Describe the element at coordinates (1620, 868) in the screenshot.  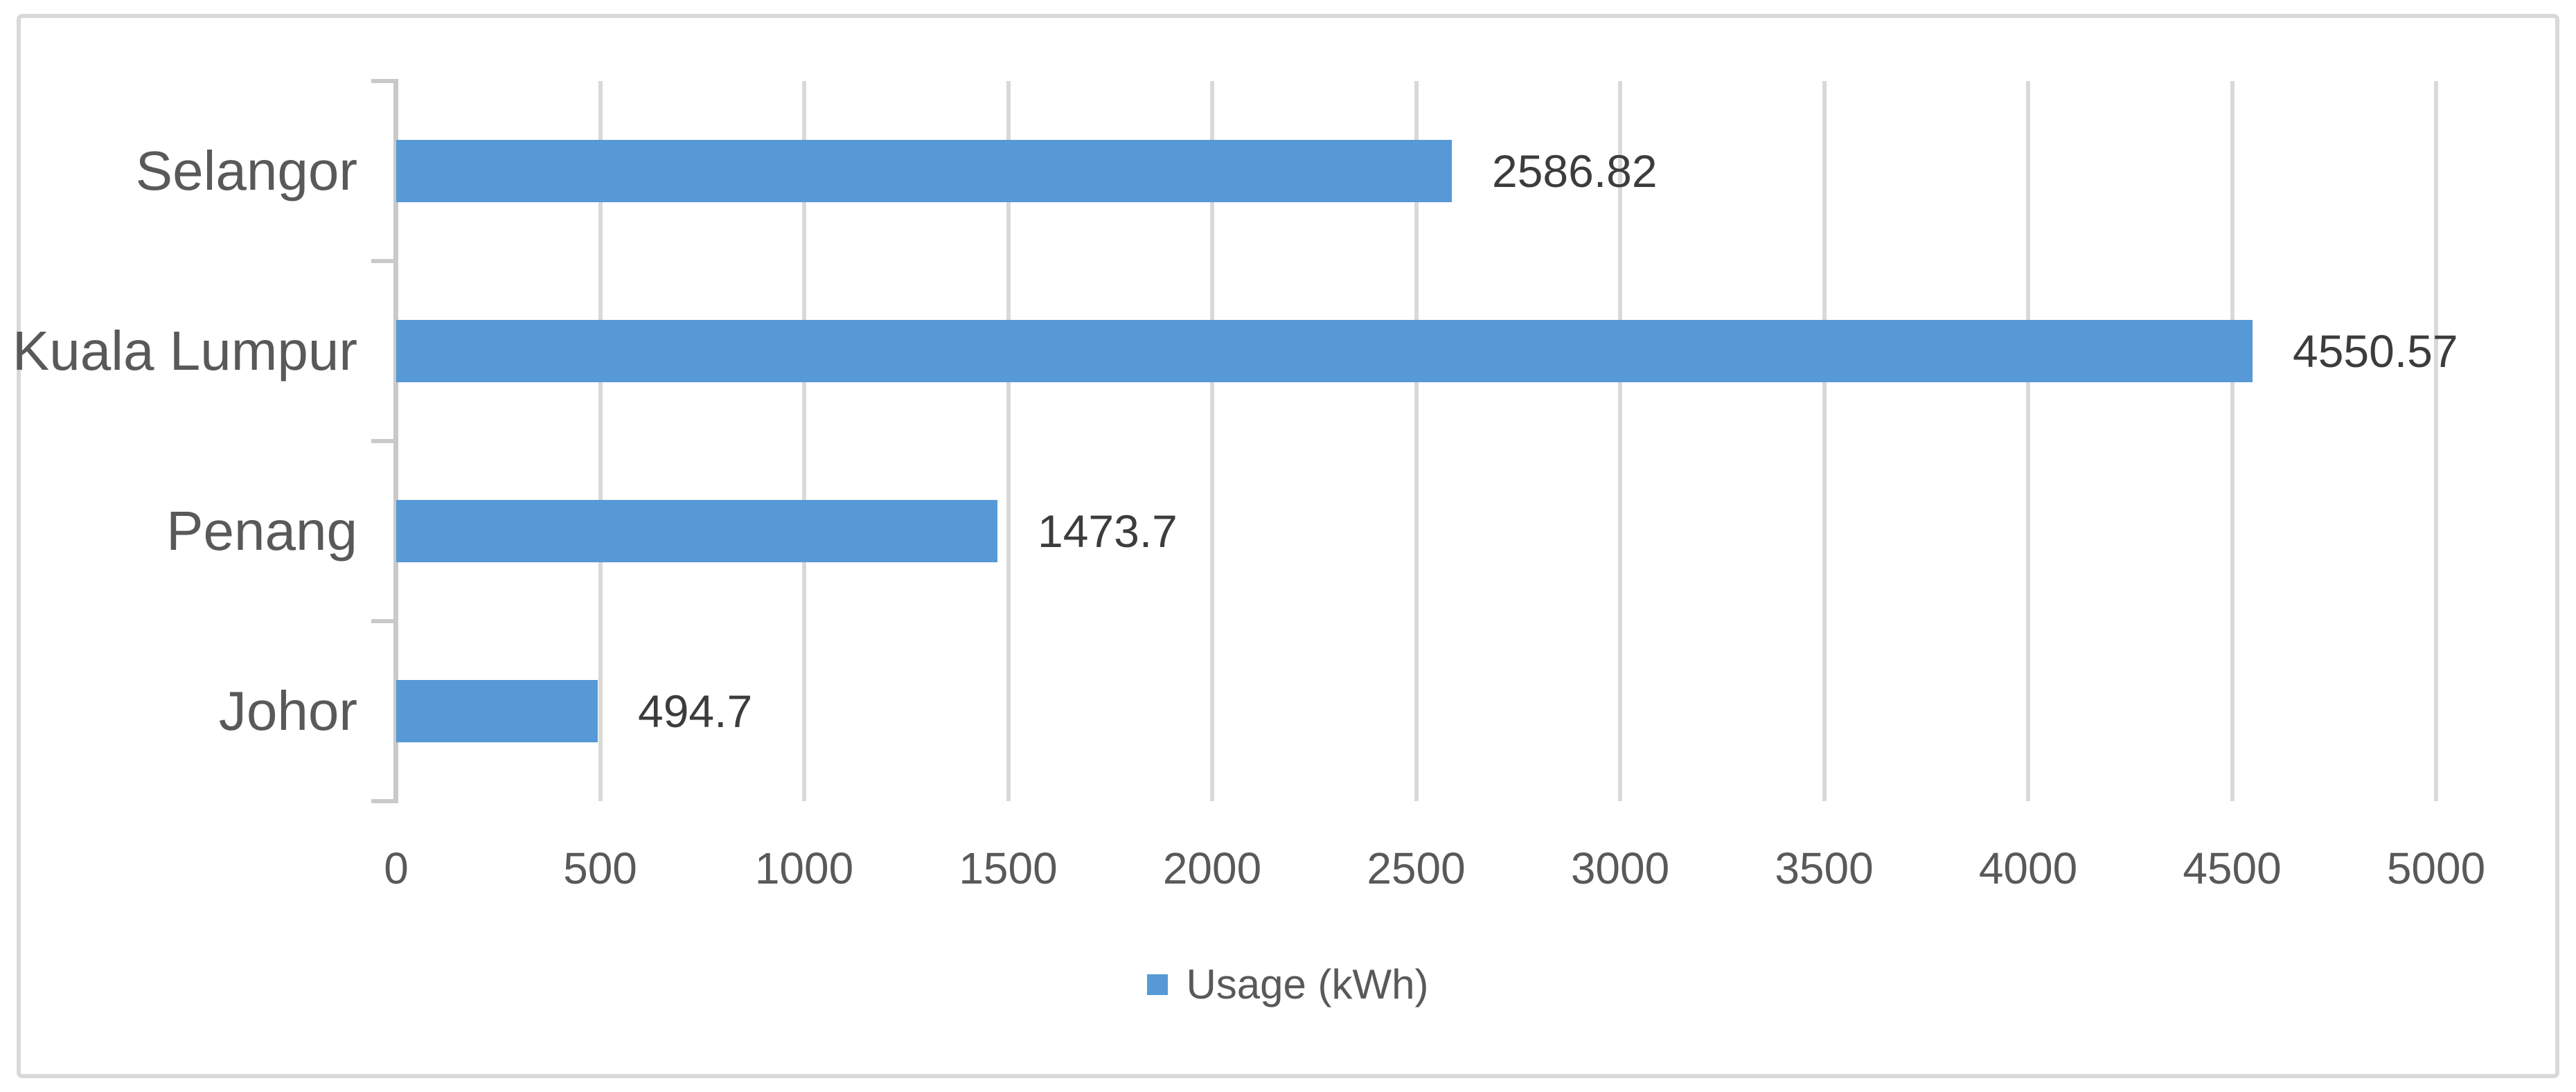
I see `x-tick-label: 3000` at that location.